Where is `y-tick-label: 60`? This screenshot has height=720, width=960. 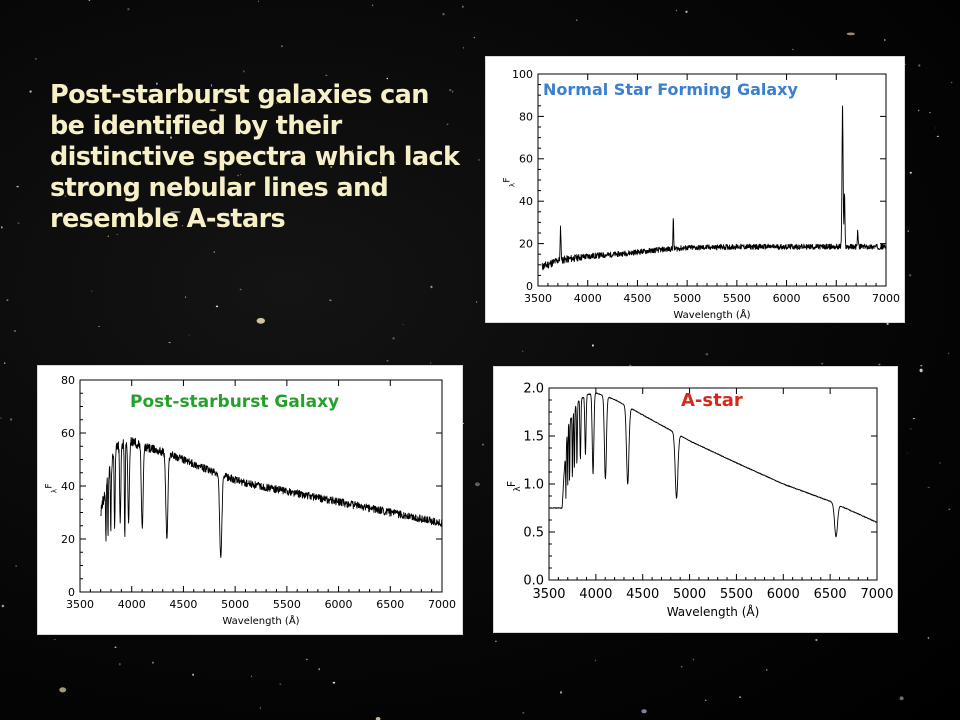 y-tick-label: 60 is located at coordinates (526, 159).